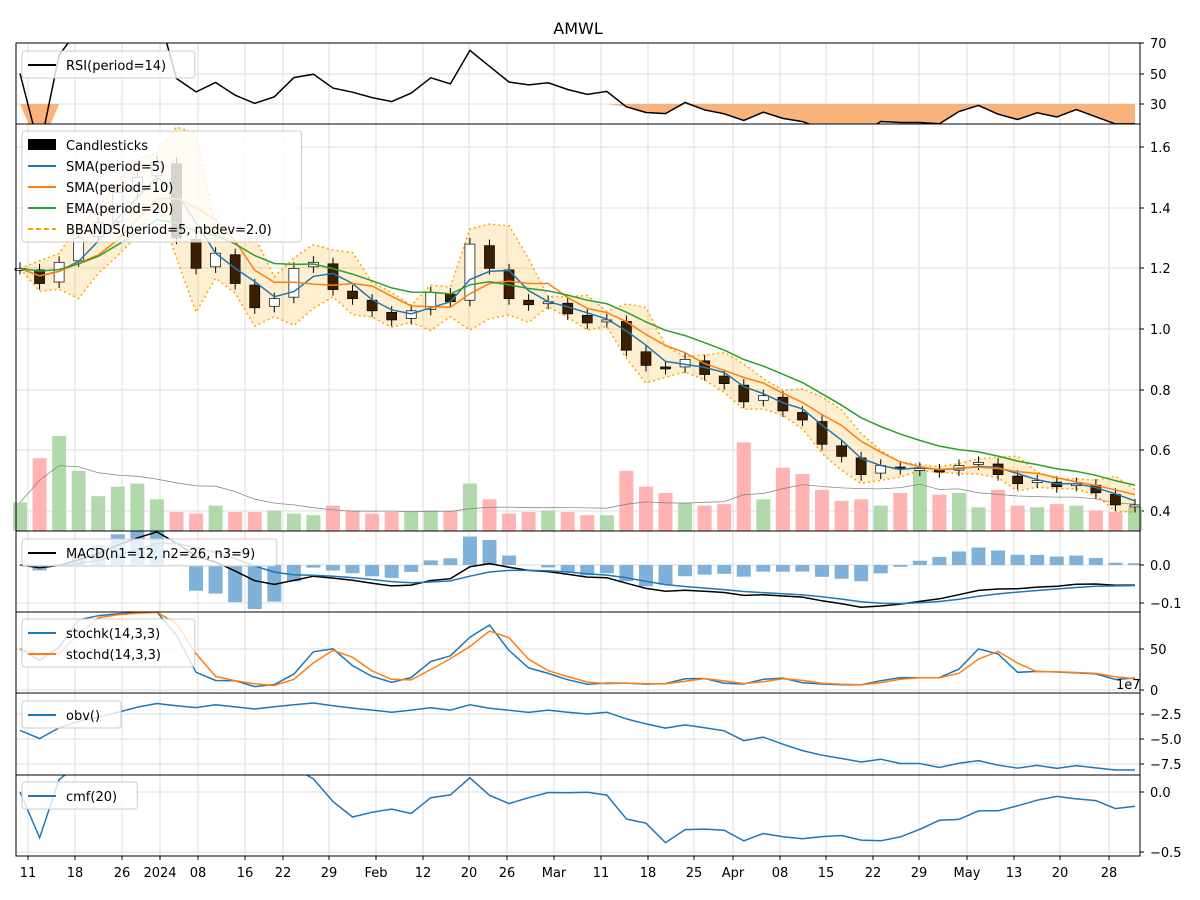  Describe the element at coordinates (113, 634) in the screenshot. I see `legend-label: stochk(14,3,3)` at that location.